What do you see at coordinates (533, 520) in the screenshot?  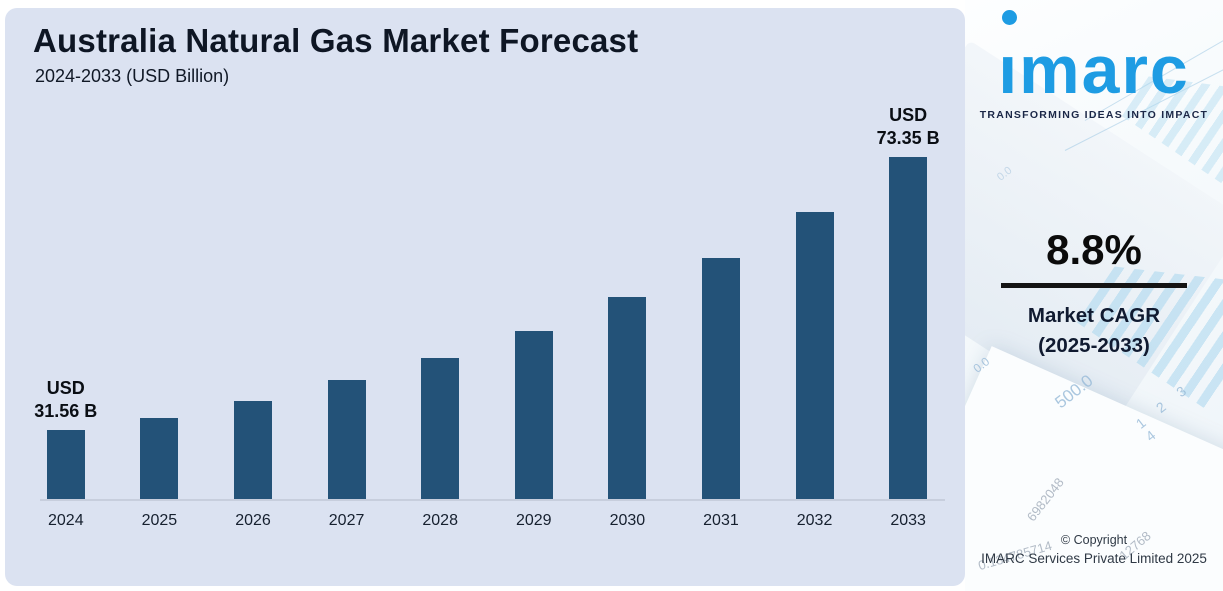 I see `x-tick-label: 2029` at bounding box center [533, 520].